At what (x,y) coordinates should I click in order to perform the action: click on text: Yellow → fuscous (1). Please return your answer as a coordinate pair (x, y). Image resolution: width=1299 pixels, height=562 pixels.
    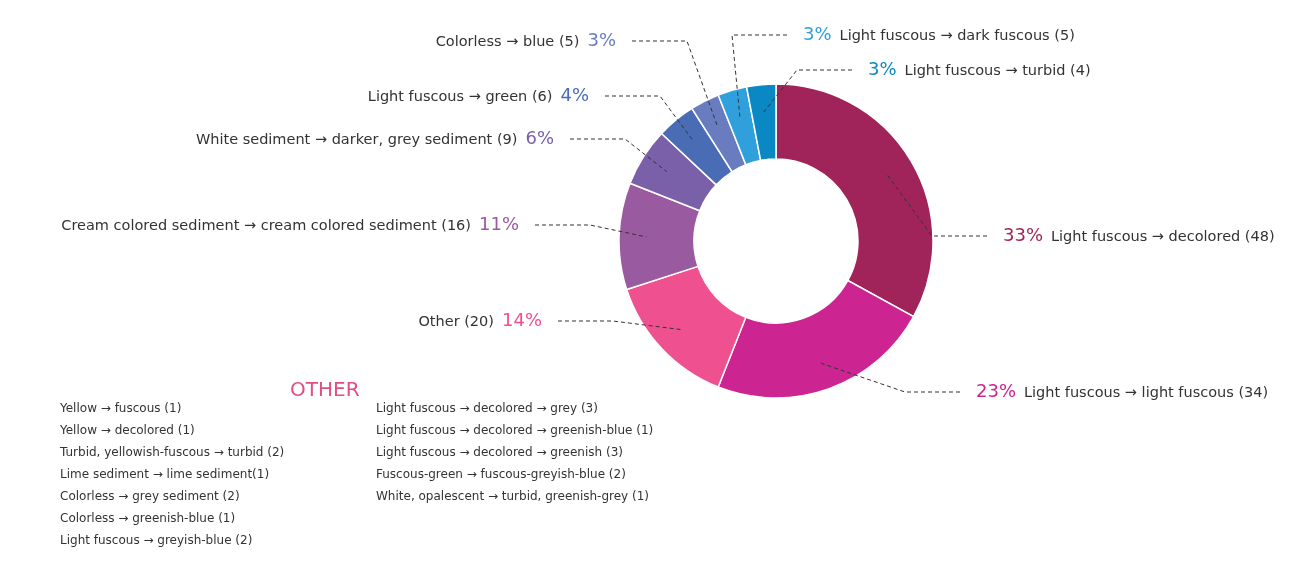
    Looking at the image, I should click on (120, 408).